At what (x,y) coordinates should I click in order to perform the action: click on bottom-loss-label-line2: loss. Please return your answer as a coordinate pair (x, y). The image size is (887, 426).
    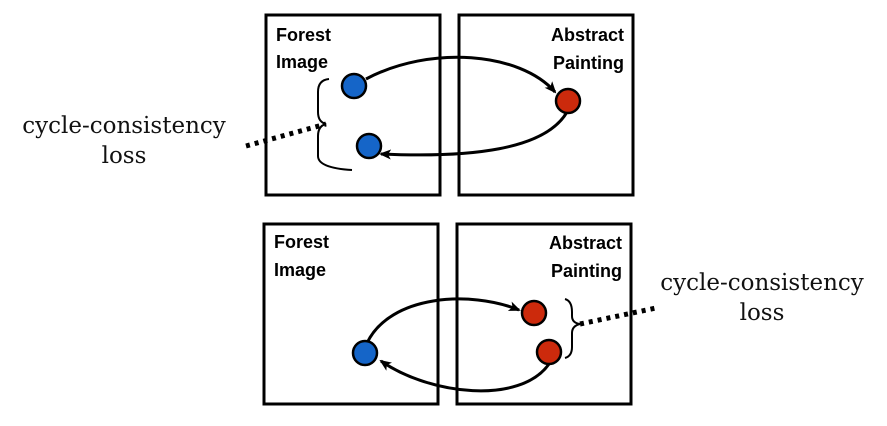
    Looking at the image, I should click on (762, 313).